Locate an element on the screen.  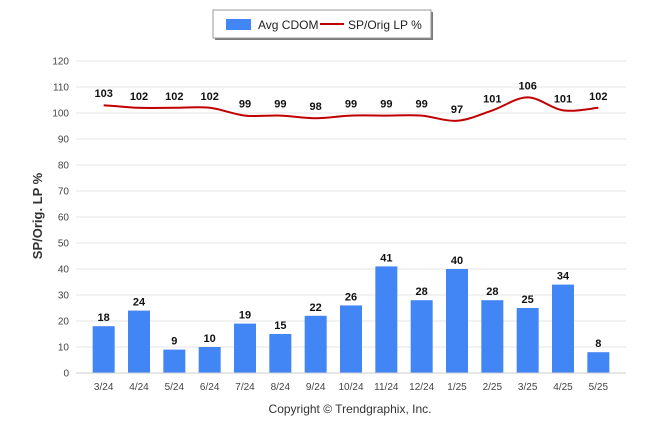
bar-value-label: 19 is located at coordinates (245, 316).